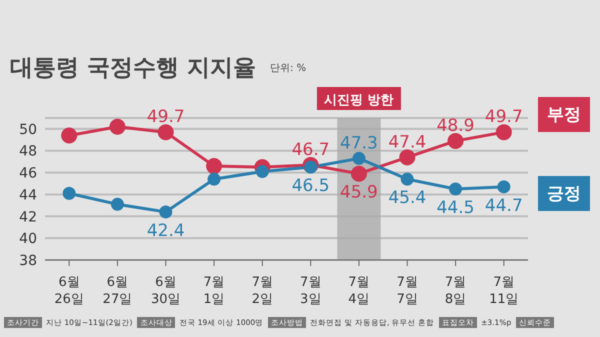 This screenshot has width=600, height=337. What do you see at coordinates (407, 142) in the screenshot?
I see `data-label: 47.4` at bounding box center [407, 142].